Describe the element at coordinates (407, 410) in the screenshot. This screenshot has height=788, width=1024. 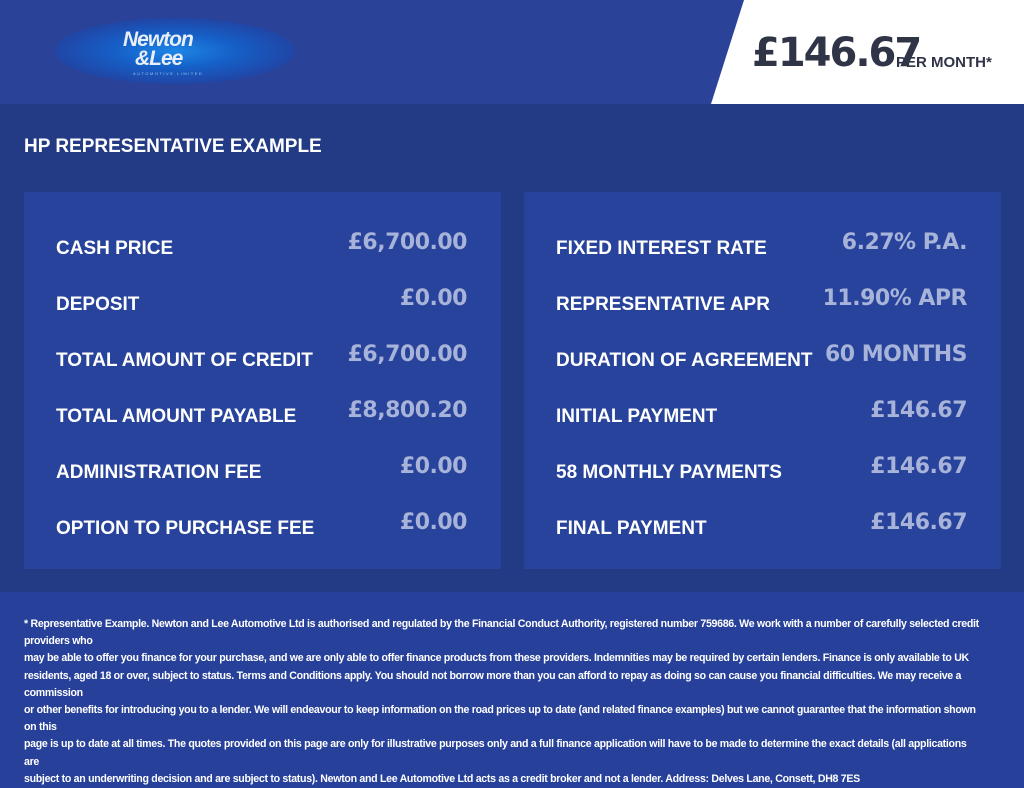
I see `finance-value: £8,800.20` at that location.